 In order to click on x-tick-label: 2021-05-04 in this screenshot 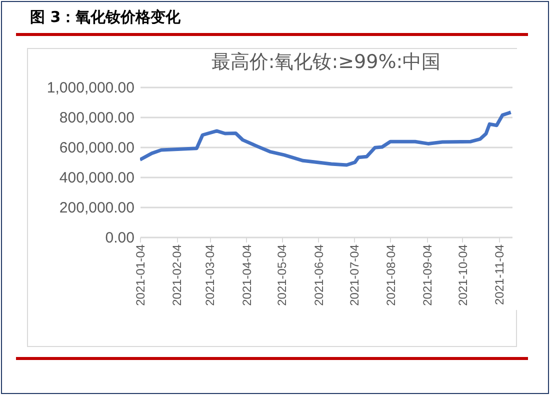, I will do `click(282, 275)`.